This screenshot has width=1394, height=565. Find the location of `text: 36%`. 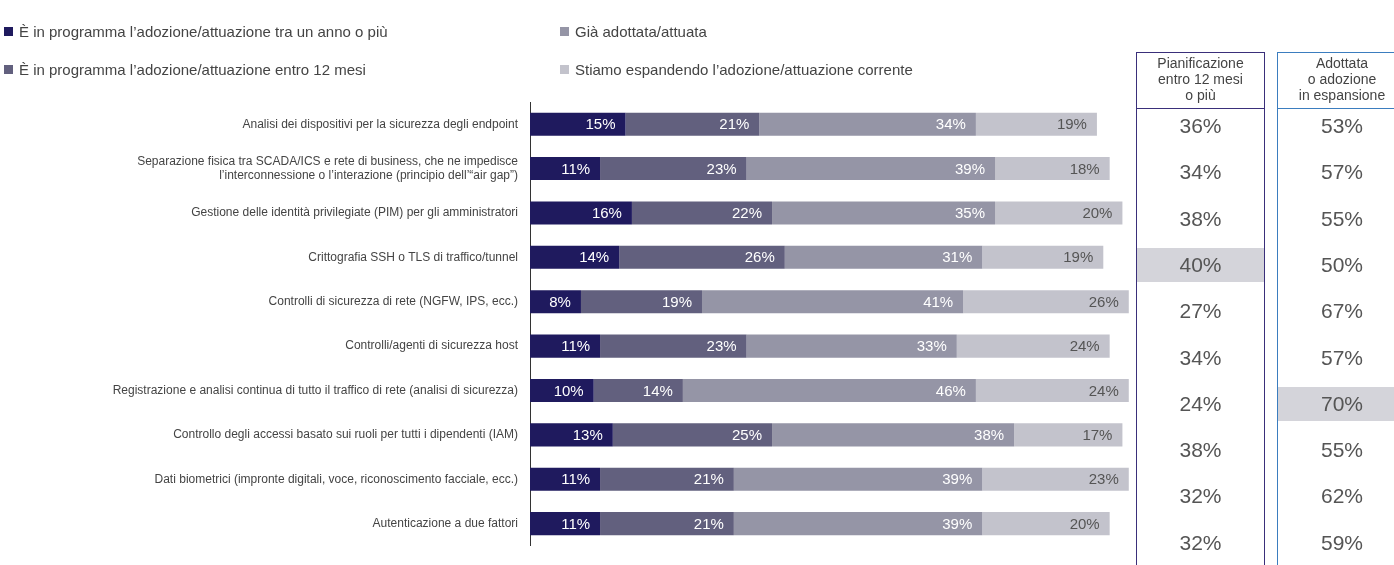

text: 36% is located at coordinates (1200, 126).